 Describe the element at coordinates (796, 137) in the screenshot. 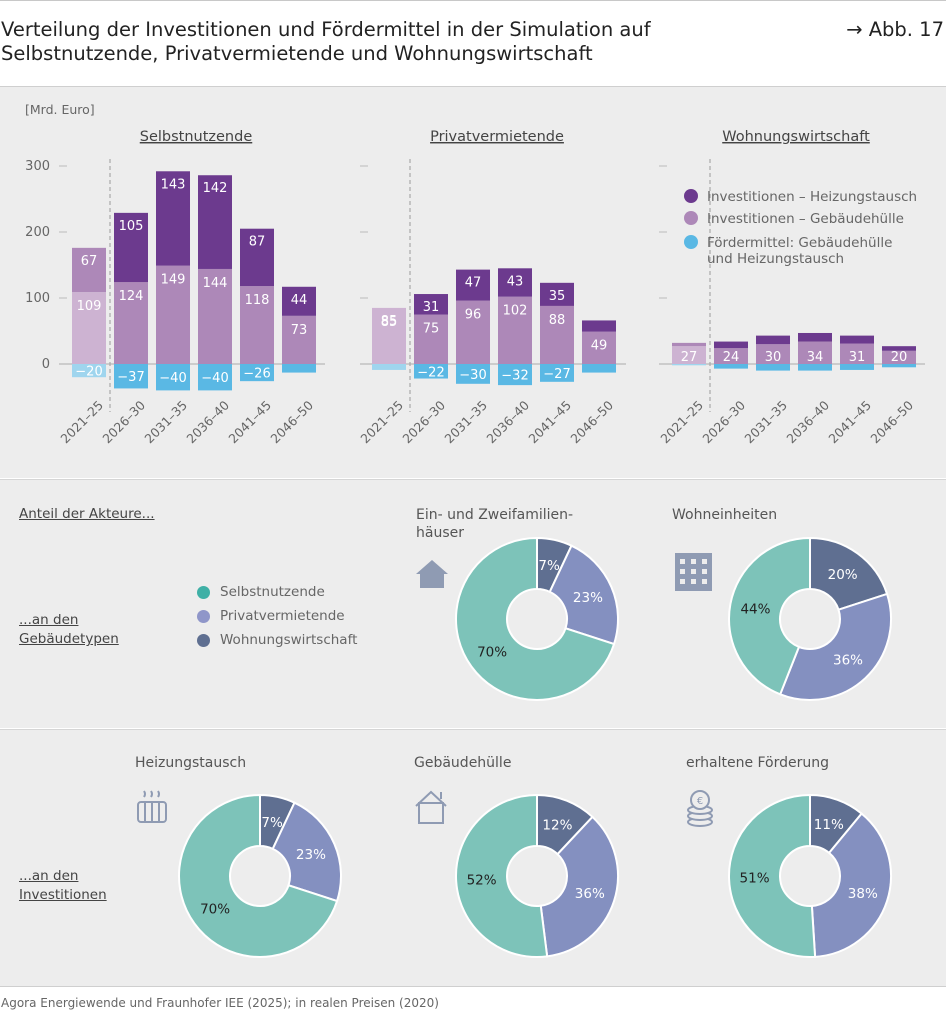

I see `panel-title: Wohnungswirtschaft` at that location.